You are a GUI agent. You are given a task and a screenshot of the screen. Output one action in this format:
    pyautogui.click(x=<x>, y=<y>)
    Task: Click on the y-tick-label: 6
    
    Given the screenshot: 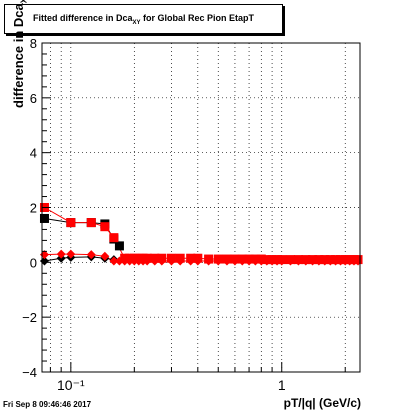 What is the action you would take?
    pyautogui.click(x=33, y=98)
    